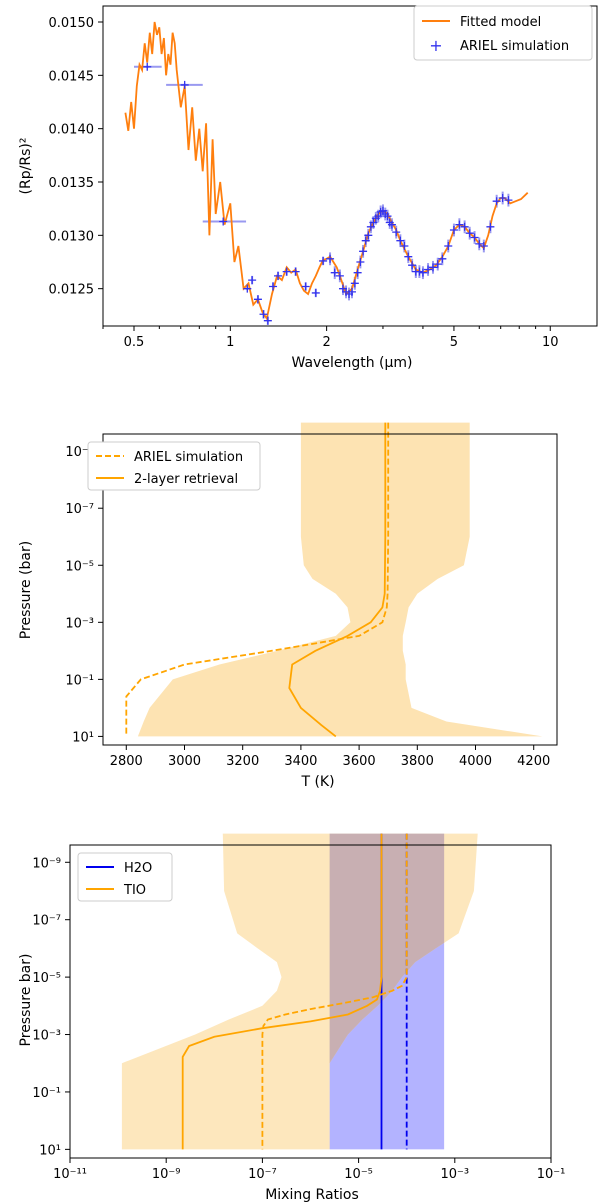  What do you see at coordinates (46, 1093) in the screenshot?
I see `p3-ytick-label: 10⁻¹` at bounding box center [46, 1093].